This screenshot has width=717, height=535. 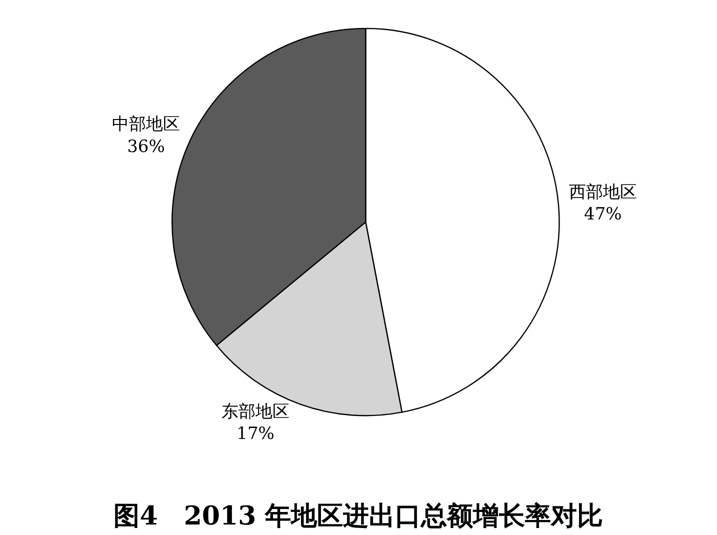 I want to click on slice-label: 东部地区, so click(x=256, y=412).